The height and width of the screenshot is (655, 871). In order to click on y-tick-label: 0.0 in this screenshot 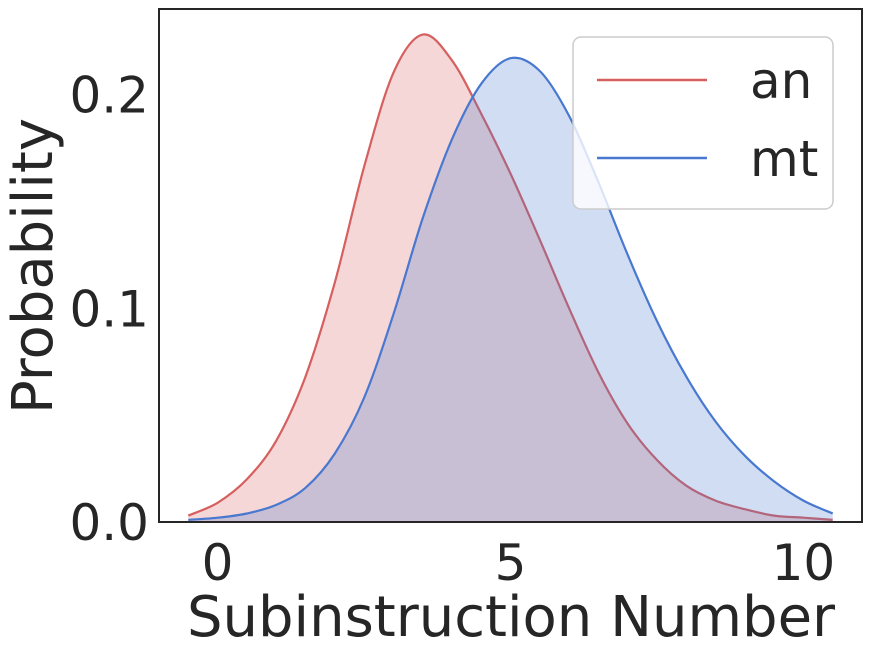, I will do `click(109, 523)`.